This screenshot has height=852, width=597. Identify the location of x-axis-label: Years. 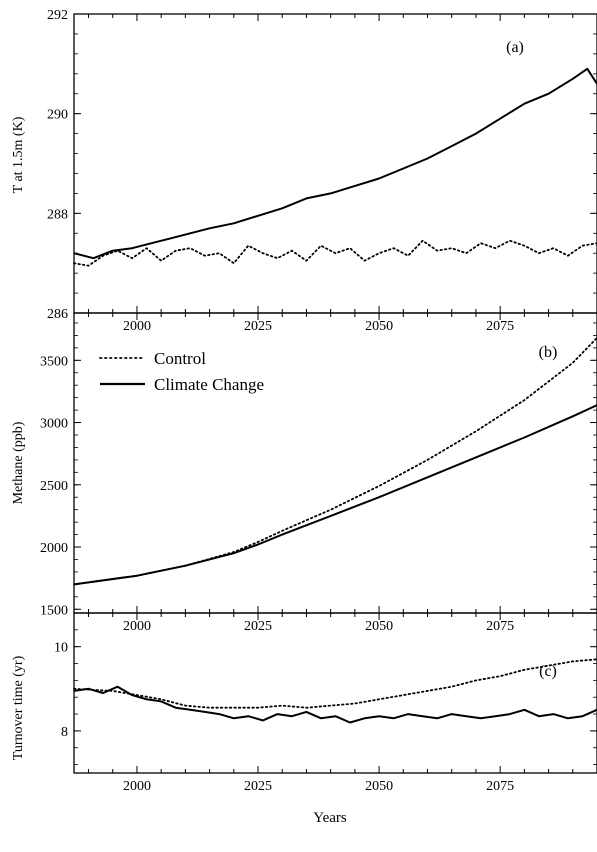
(330, 818).